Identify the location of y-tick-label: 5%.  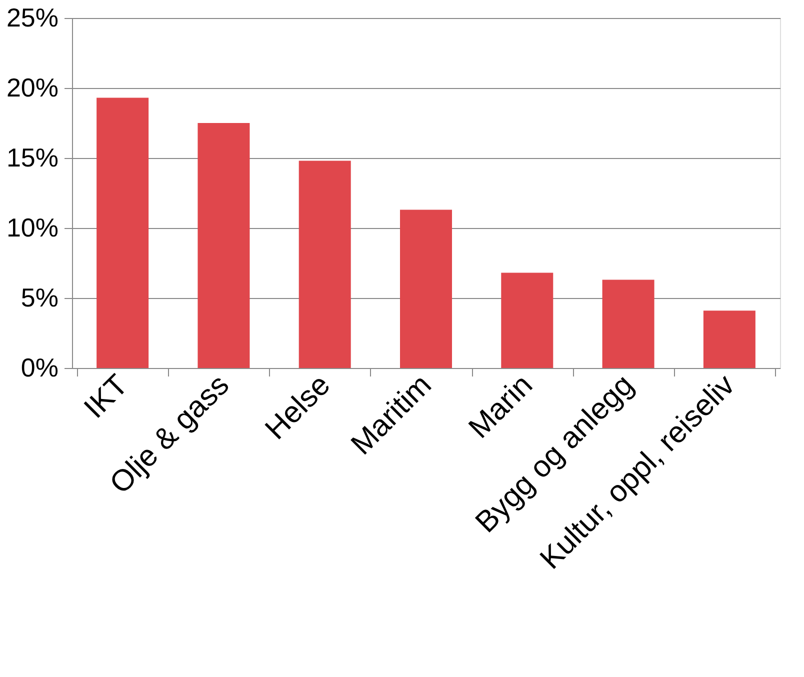
(39, 297).